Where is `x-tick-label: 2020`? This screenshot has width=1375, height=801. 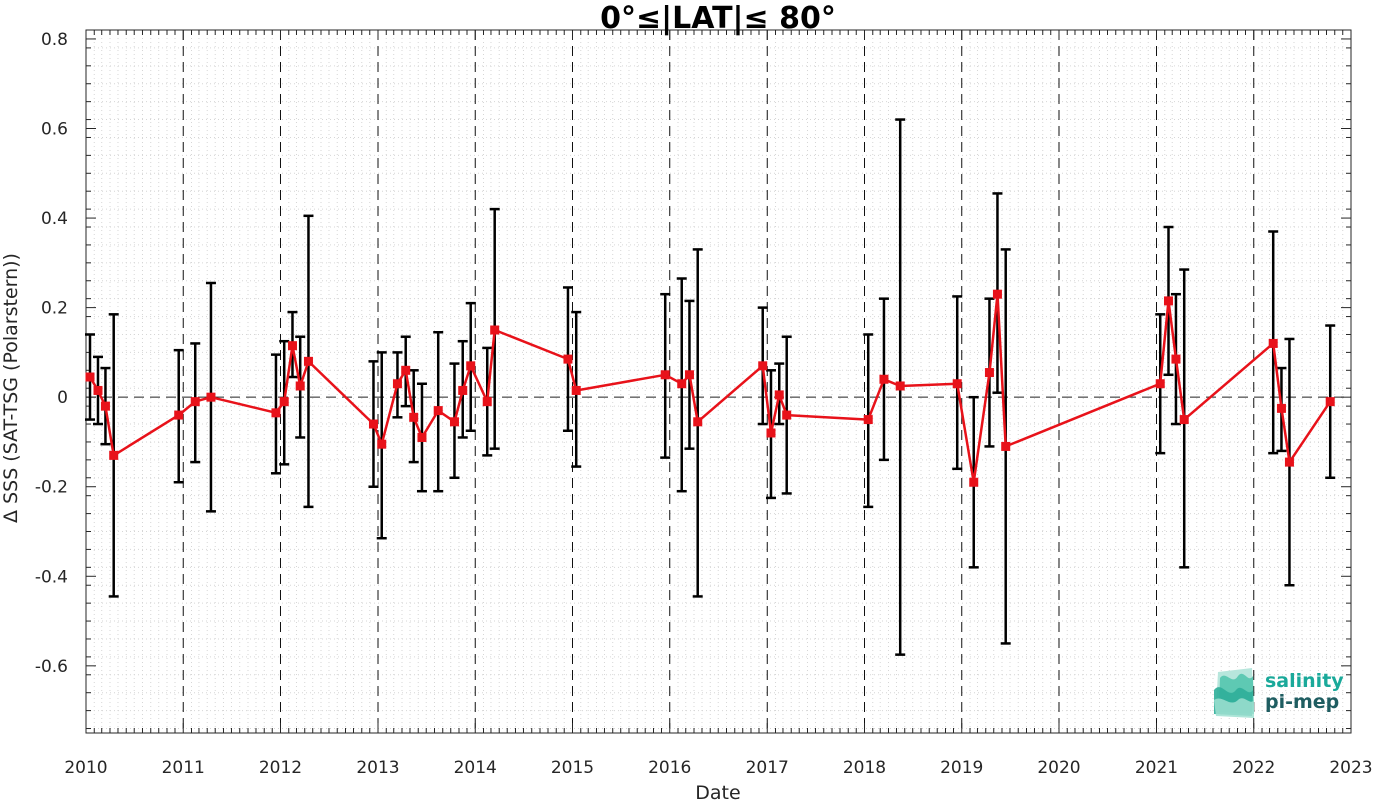
x-tick-label: 2020 is located at coordinates (1058, 768).